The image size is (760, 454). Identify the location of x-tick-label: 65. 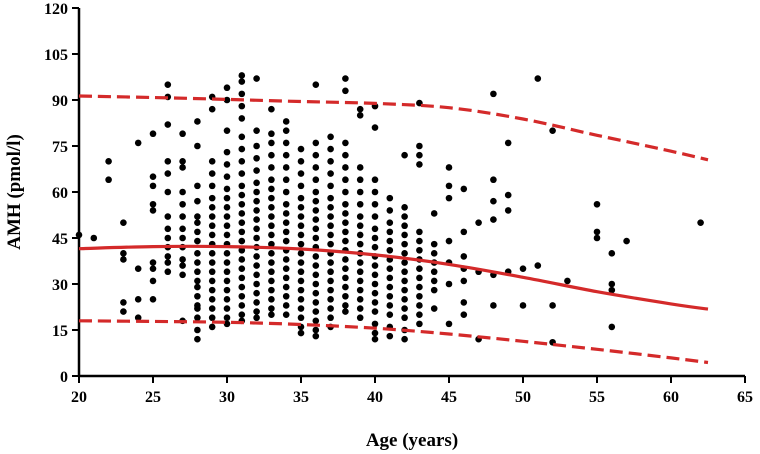
(745, 397).